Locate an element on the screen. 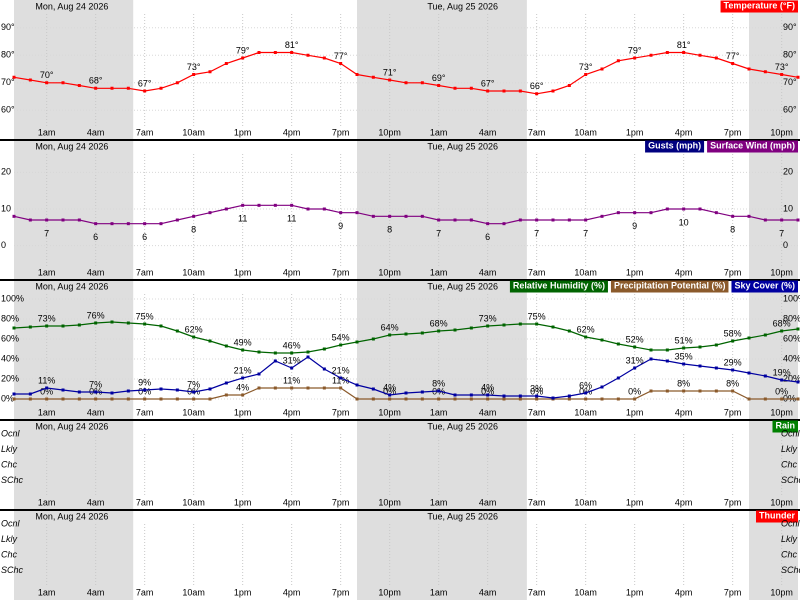  y-tick-label: 80° is located at coordinates (790, 55).